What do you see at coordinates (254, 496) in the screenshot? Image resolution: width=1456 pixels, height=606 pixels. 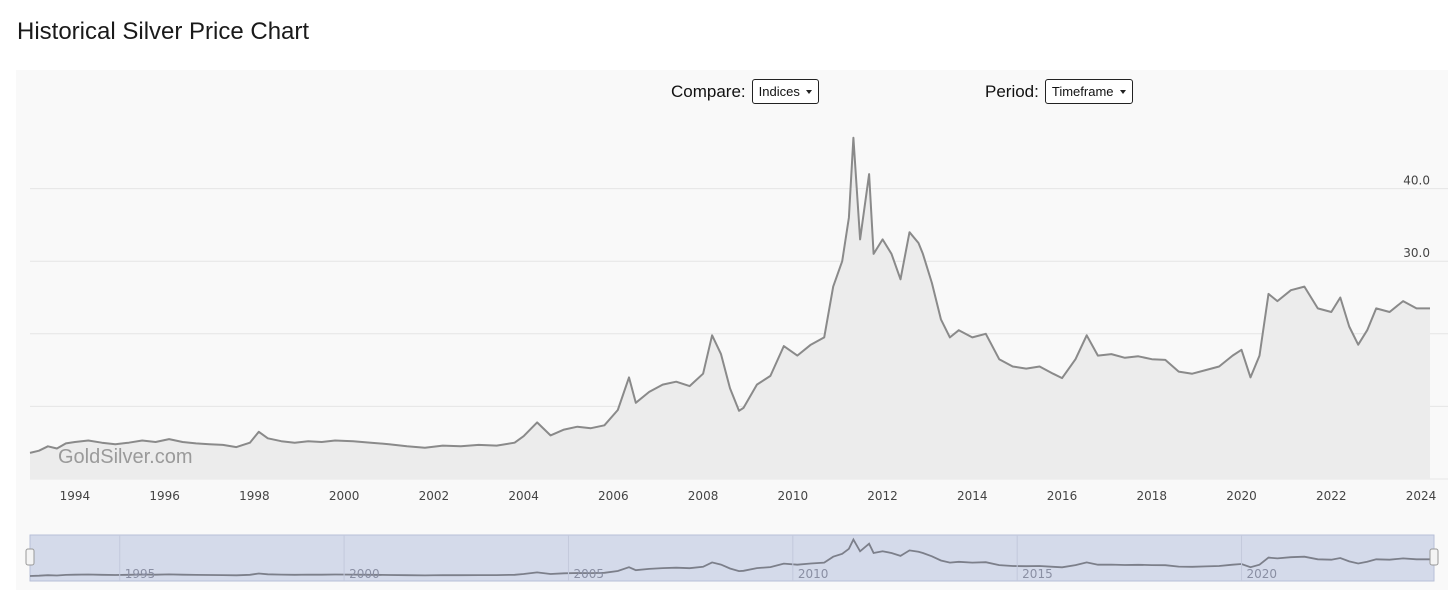 I see `x-tick-label: 1998` at bounding box center [254, 496].